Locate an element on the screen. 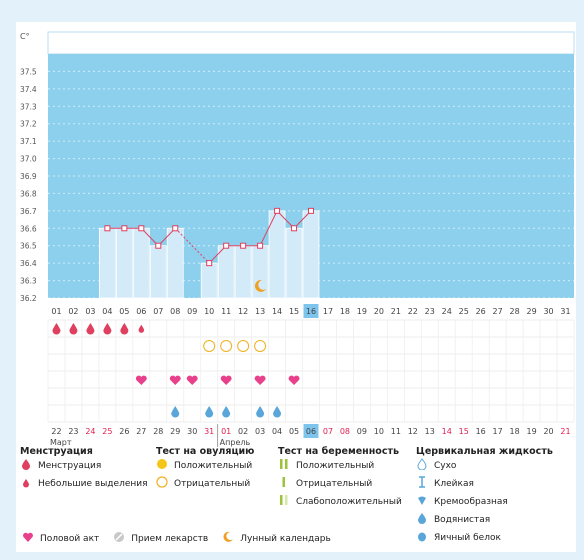  cycle-day-label: 08 is located at coordinates (175, 311).